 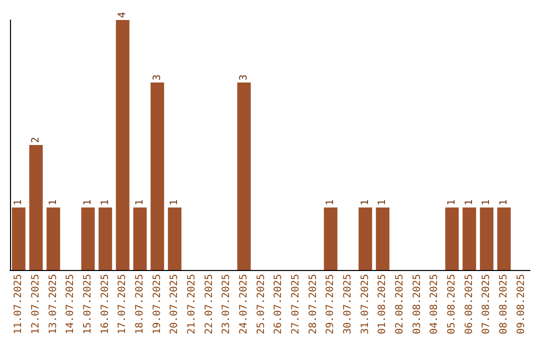 What do you see at coordinates (469, 304) in the screenshot?
I see `x-tick-label: 06.08.2025` at bounding box center [469, 304].